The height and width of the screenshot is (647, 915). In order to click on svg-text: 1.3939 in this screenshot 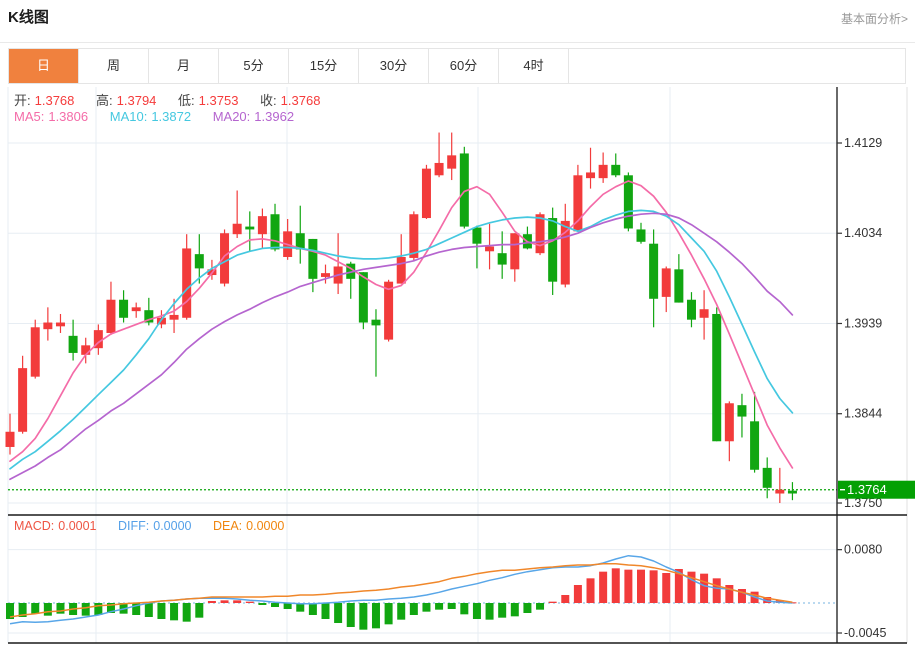, I will do `click(863, 323)`.